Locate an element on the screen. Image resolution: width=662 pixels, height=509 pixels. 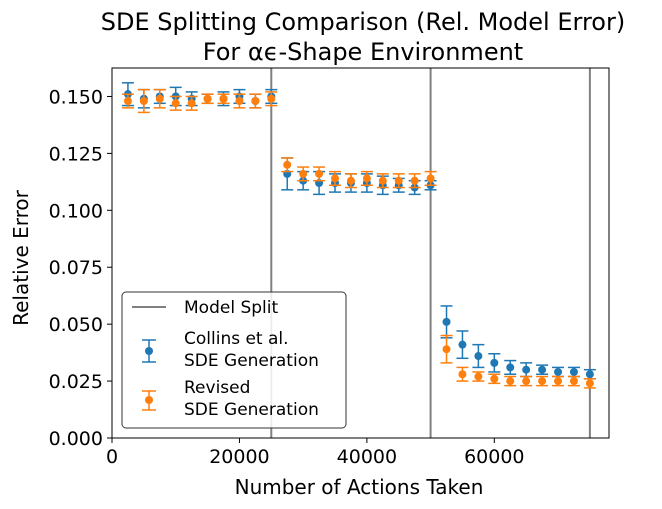
y-tick-label: 0.150 is located at coordinates (76, 97).